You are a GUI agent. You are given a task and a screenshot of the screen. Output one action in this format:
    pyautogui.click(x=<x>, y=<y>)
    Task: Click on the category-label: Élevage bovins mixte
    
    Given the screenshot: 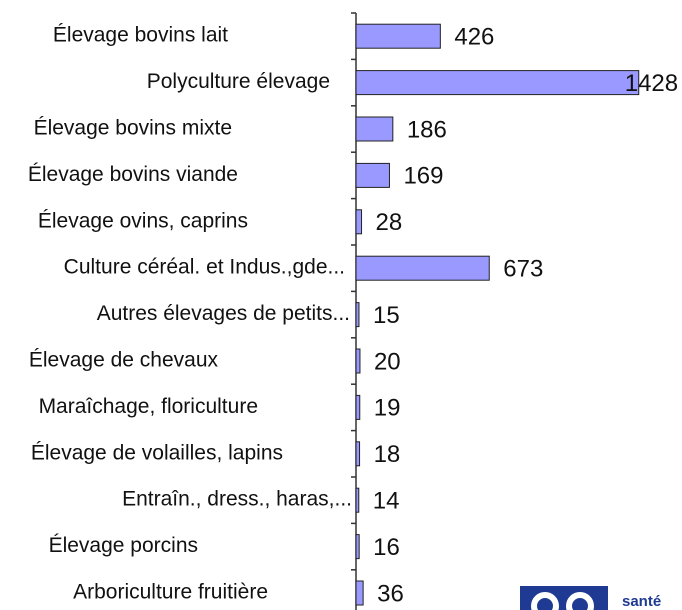 What is the action you would take?
    pyautogui.click(x=133, y=128)
    